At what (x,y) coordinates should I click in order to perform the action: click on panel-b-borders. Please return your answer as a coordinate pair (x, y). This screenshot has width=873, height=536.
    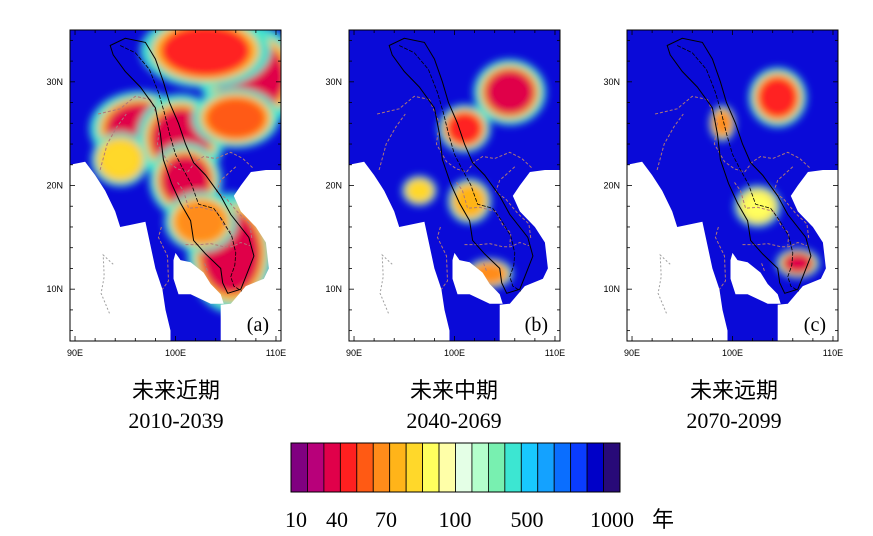
    Looking at the image, I should click on (455, 205).